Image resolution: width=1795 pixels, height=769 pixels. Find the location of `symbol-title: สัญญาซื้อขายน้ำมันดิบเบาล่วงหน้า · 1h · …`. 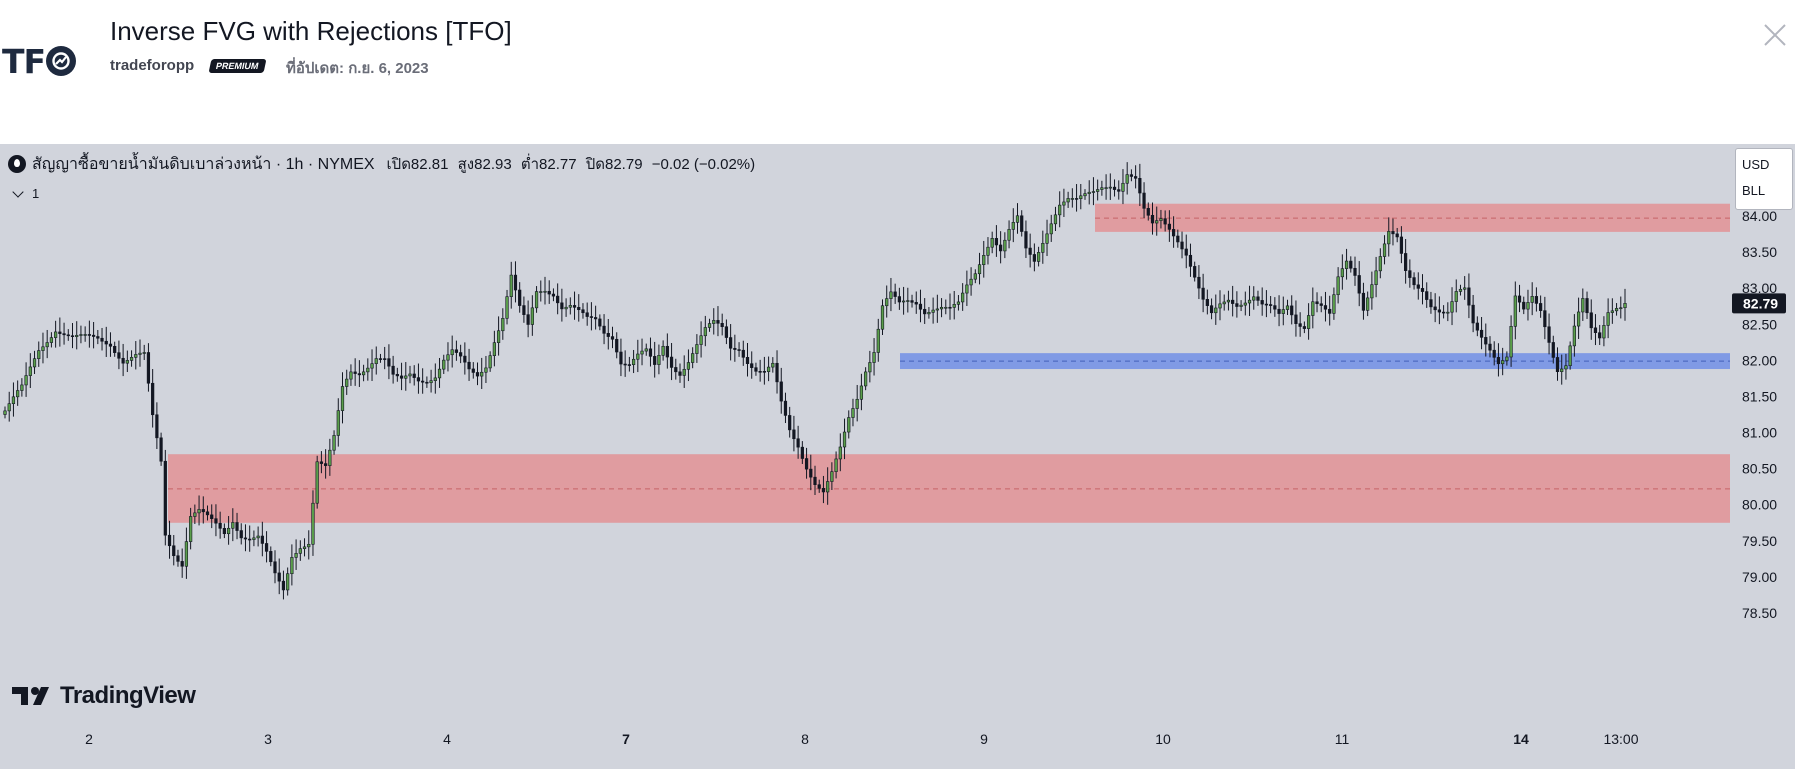

symbol-title: สัญญาซื้อขายน้ำมันดิบเบาล่วงหน้า · 1h · … is located at coordinates (203, 164).